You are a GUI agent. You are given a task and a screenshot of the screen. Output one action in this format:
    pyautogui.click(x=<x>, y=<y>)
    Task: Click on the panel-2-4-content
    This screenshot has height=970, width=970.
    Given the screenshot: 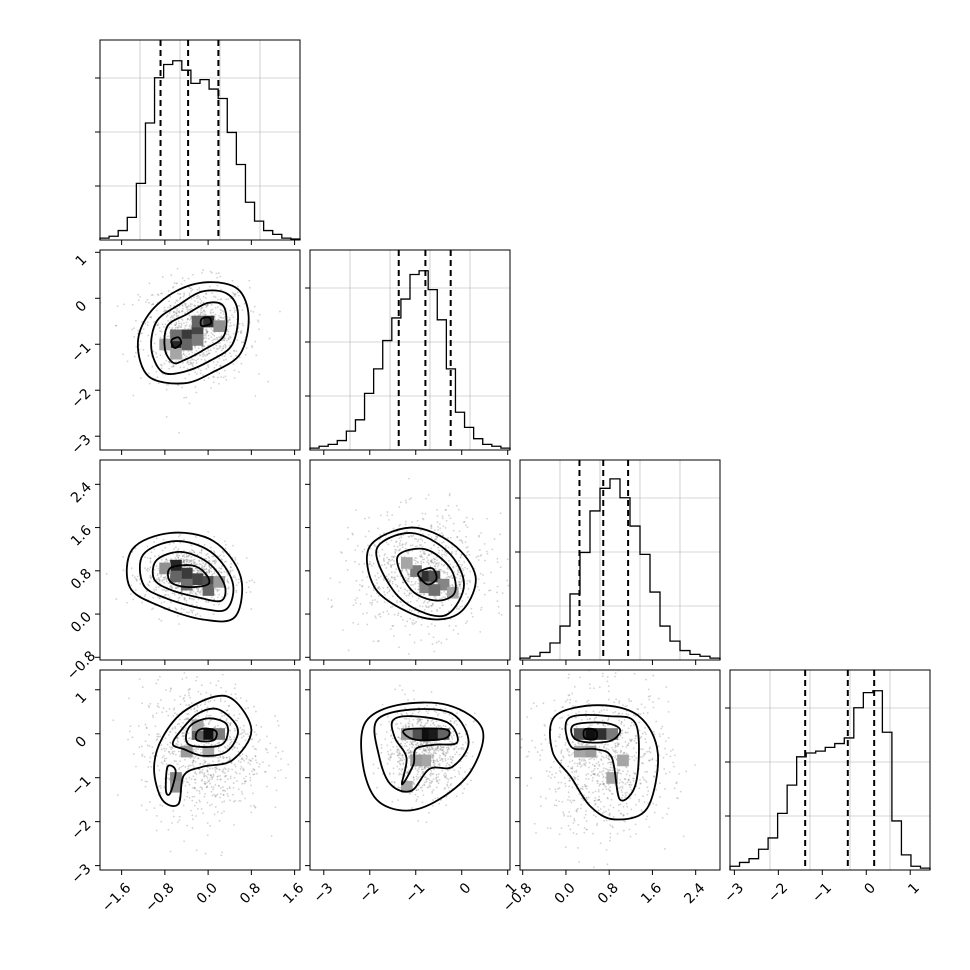 What is the action you would take?
    pyautogui.click(x=422, y=754)
    